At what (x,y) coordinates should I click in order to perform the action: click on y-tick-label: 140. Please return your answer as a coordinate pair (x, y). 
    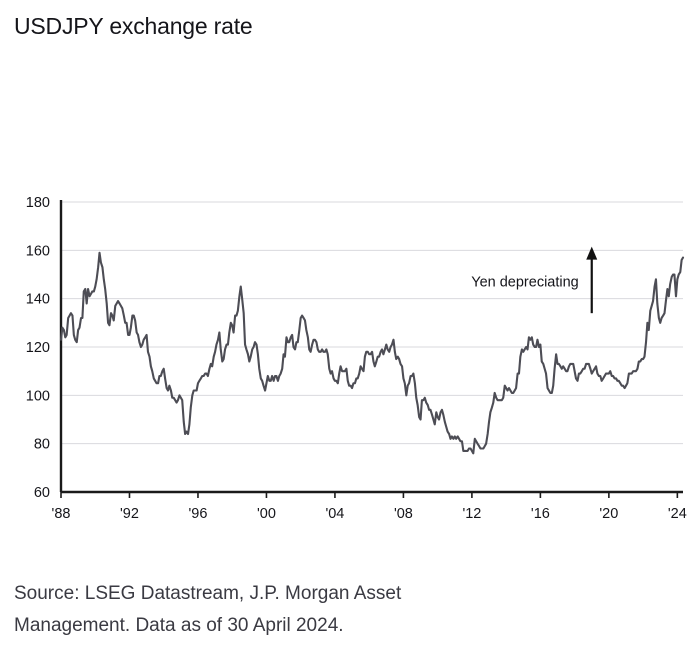
    Looking at the image, I should click on (38, 300).